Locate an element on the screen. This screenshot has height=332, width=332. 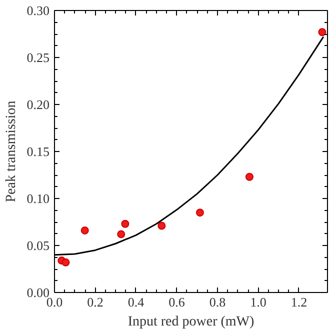
y-tick-label: 0.30 is located at coordinates (38, 10).